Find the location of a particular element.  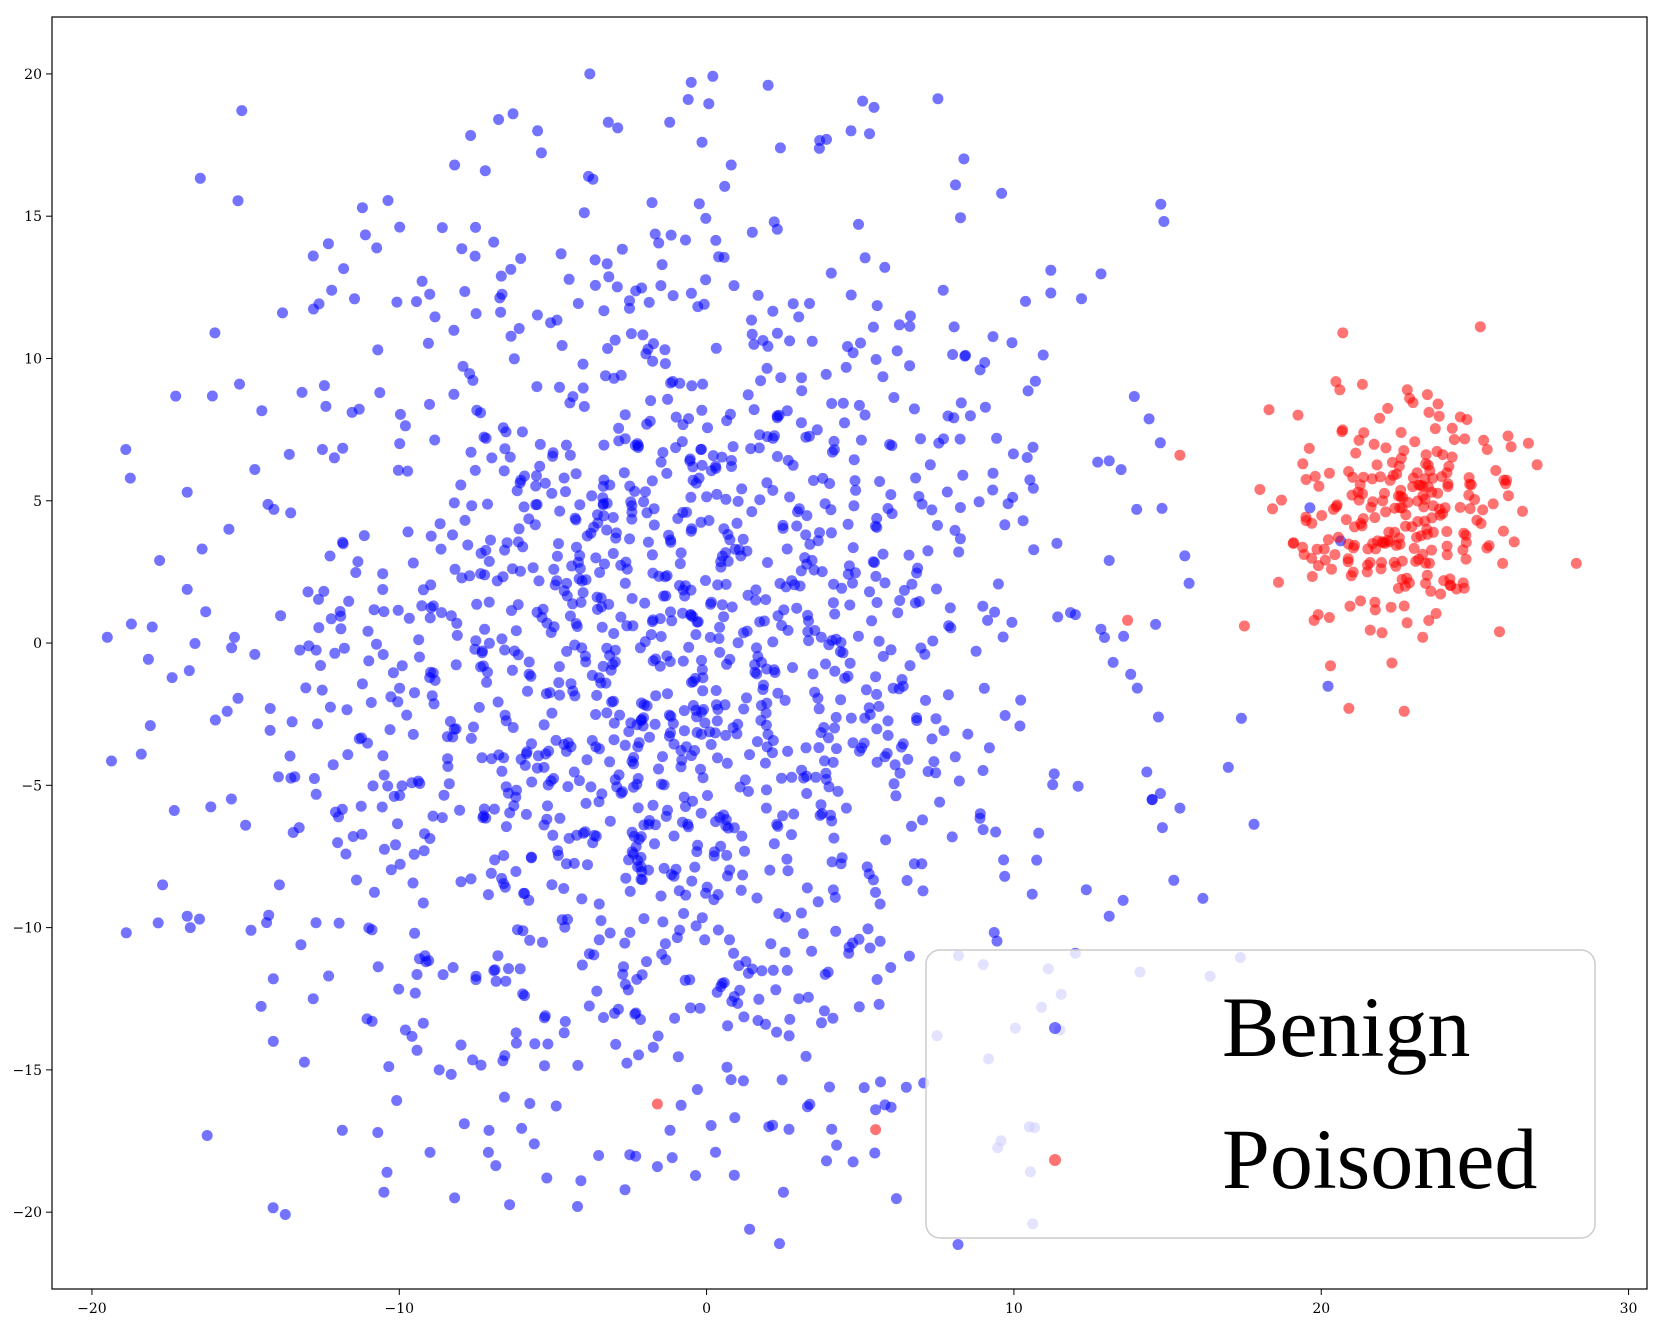

x-tick-label: −10 is located at coordinates (400, 1309).